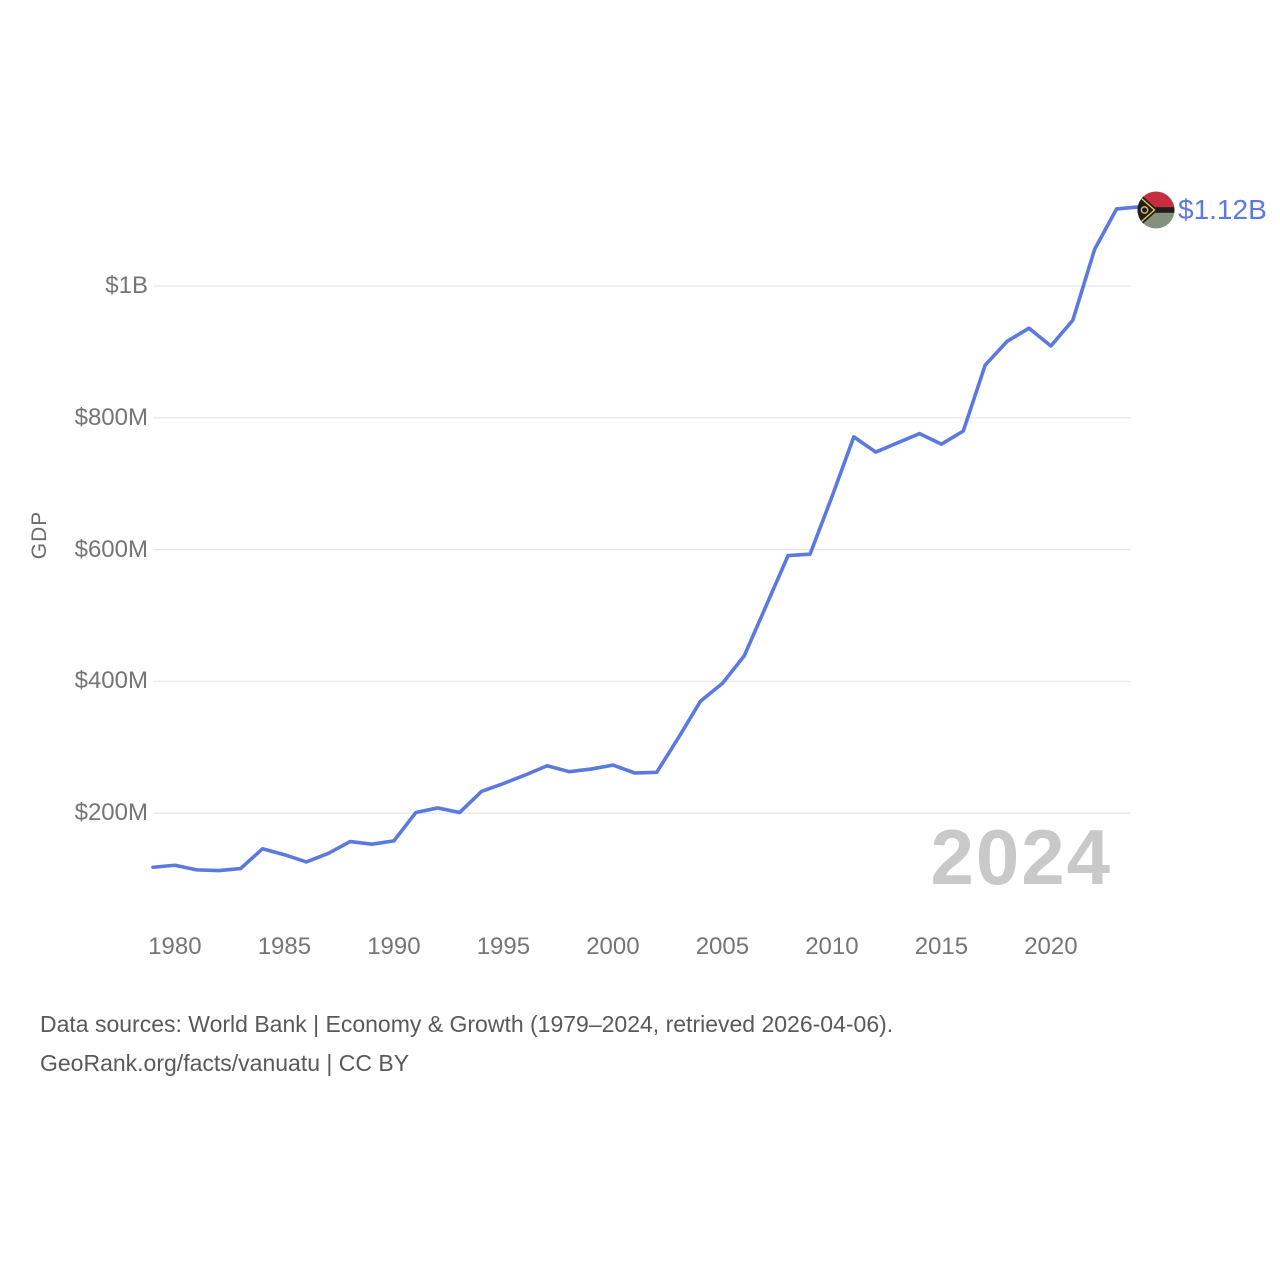 The width and height of the screenshot is (1280, 1280). Describe the element at coordinates (284, 946) in the screenshot. I see `x-tick-label: 1985` at that location.